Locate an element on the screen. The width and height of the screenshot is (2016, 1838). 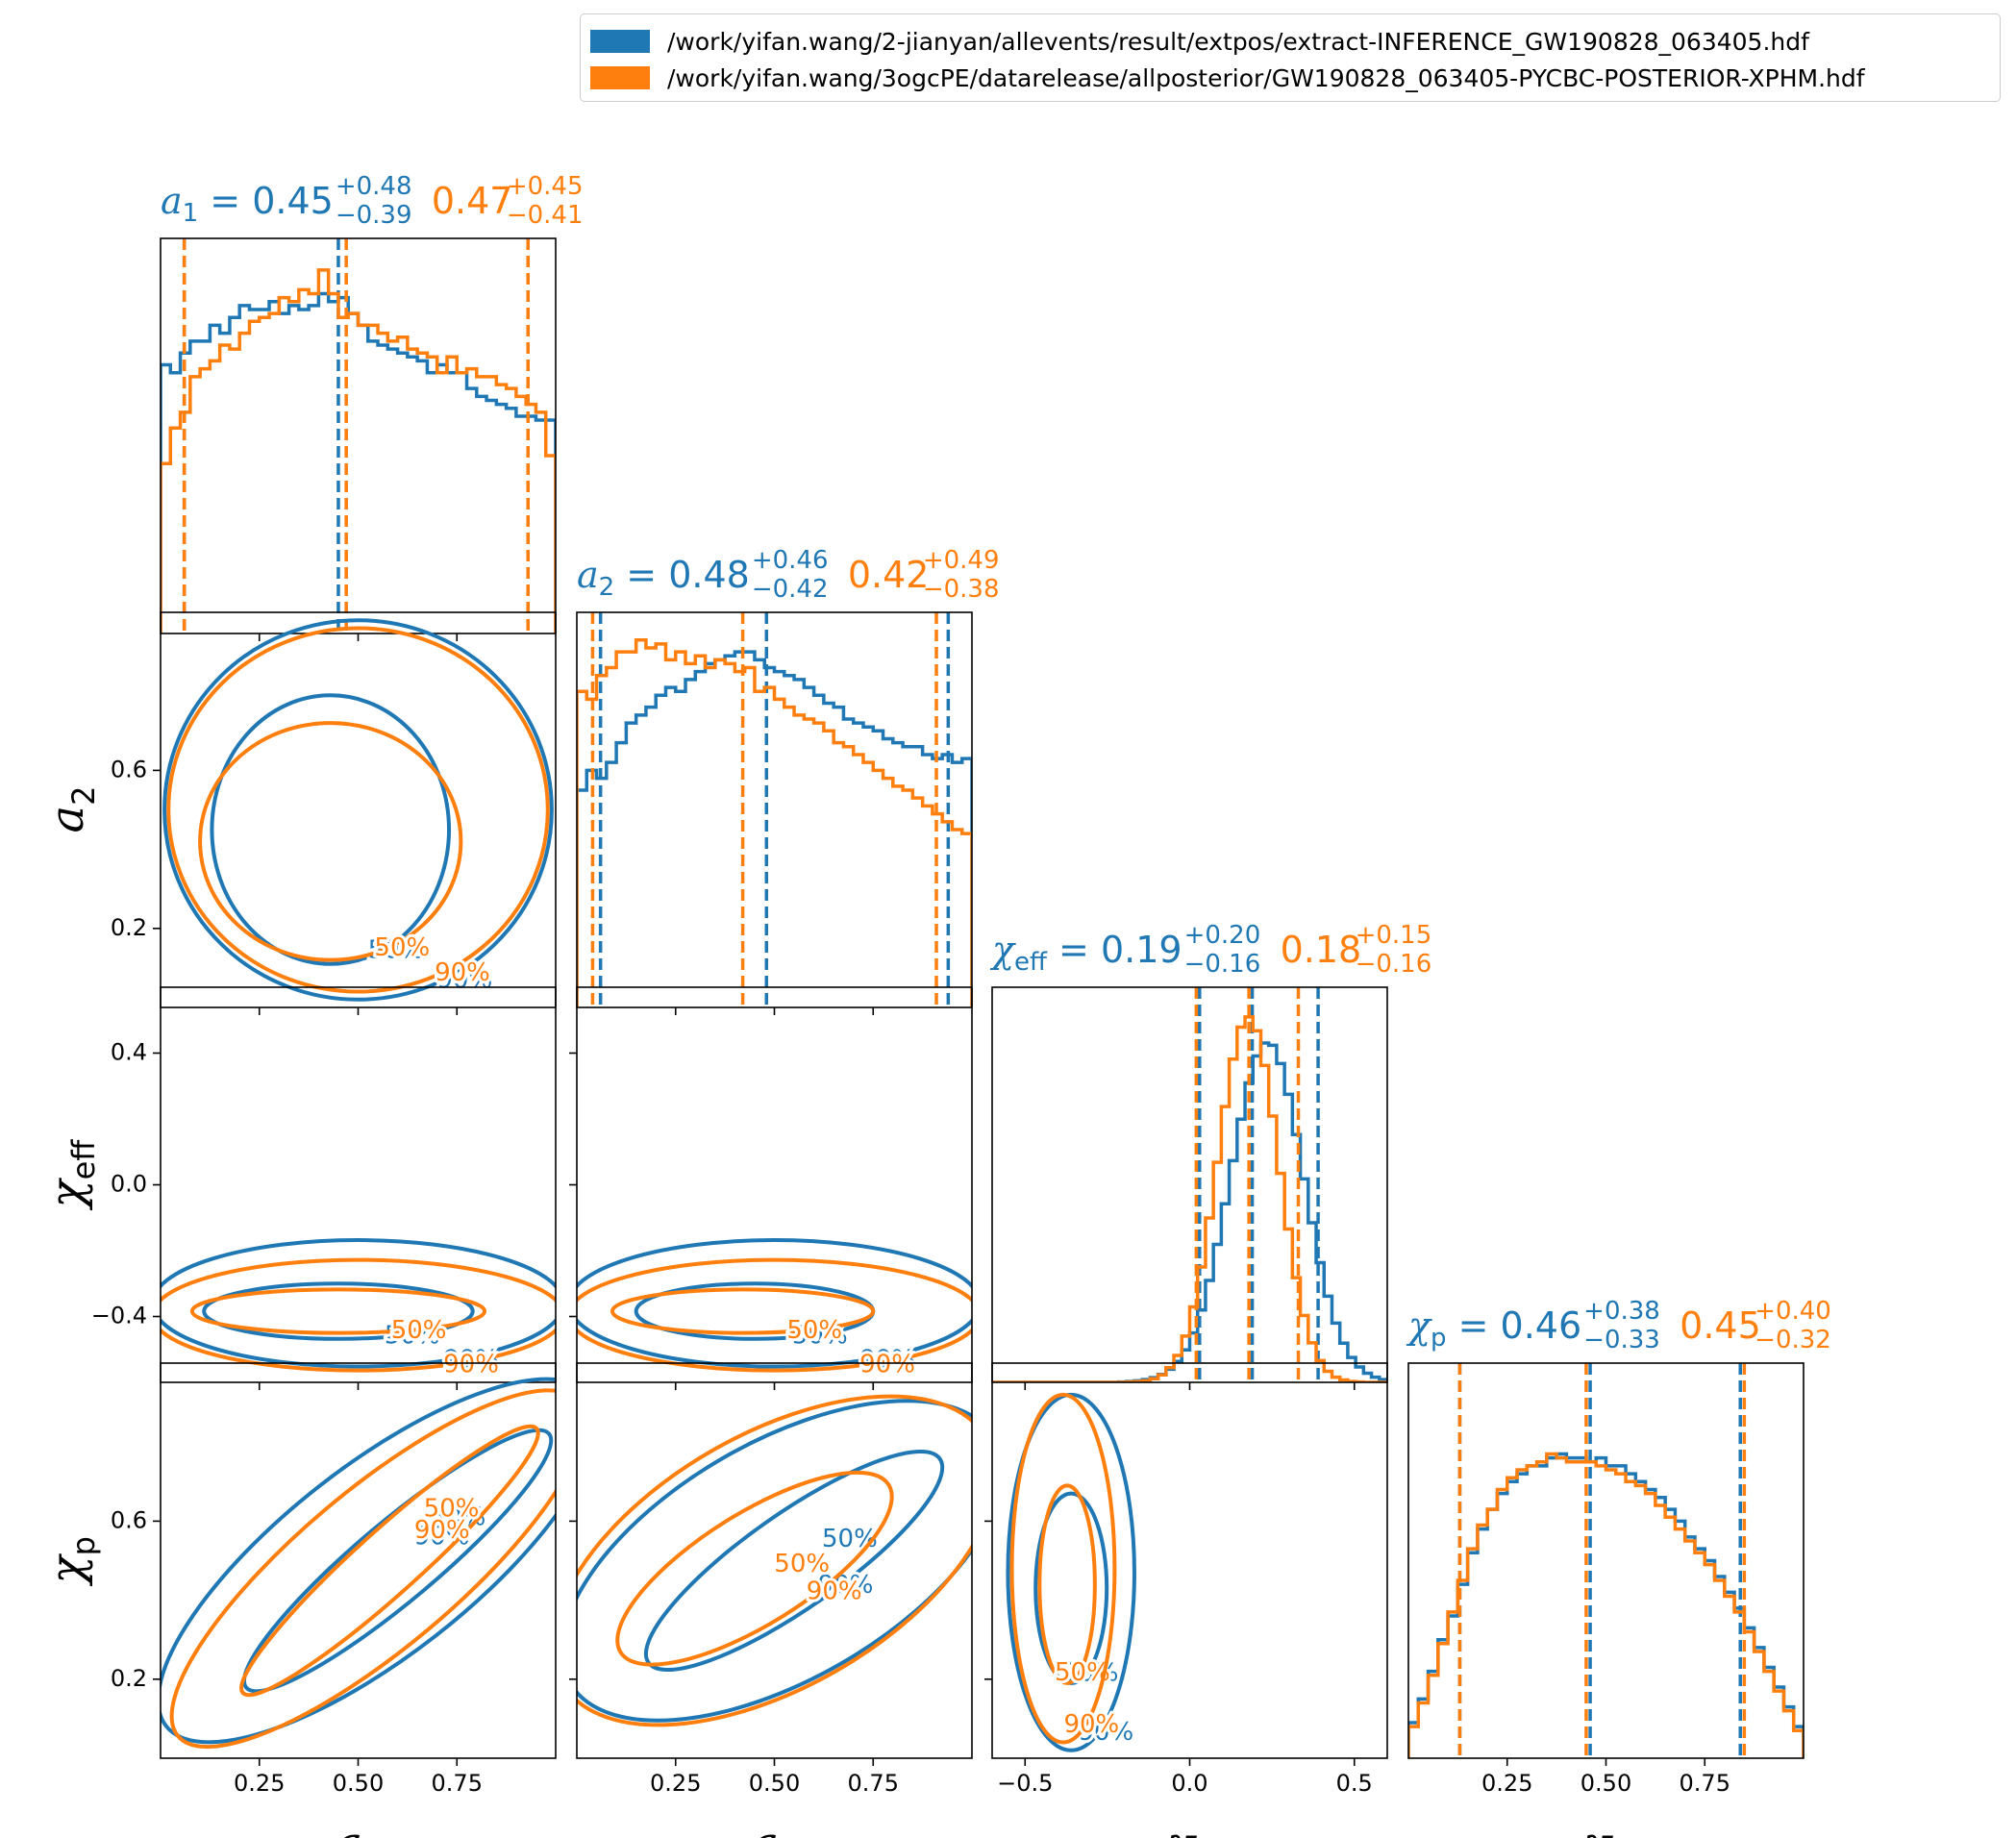
panel-title: a2 = 0.48 is located at coordinates (663, 578).